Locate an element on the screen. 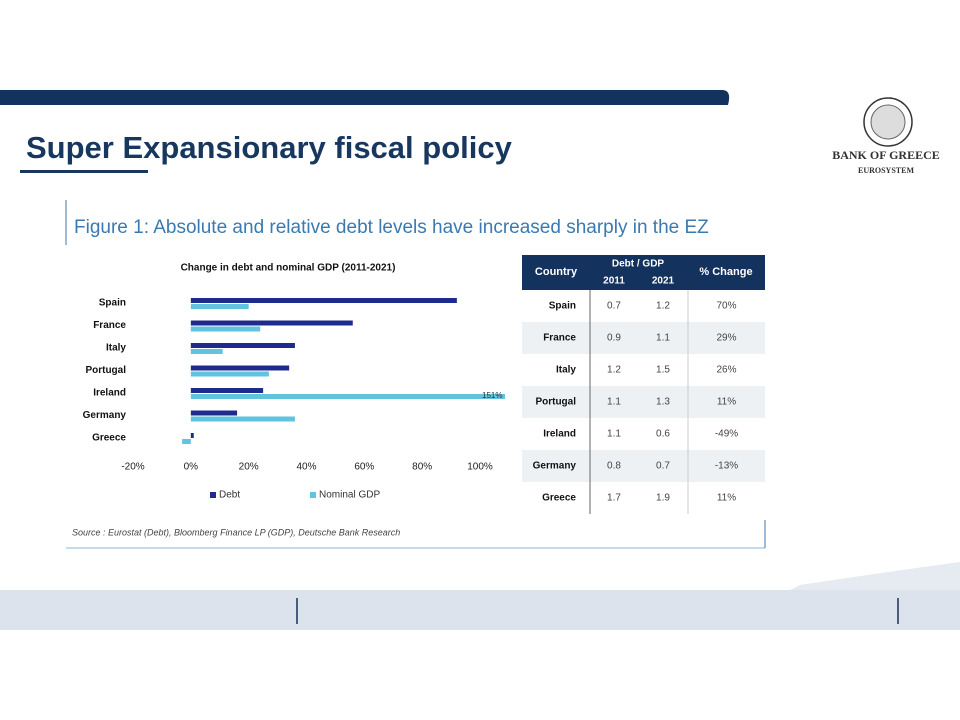  x-tick-label: 40% is located at coordinates (306, 467).